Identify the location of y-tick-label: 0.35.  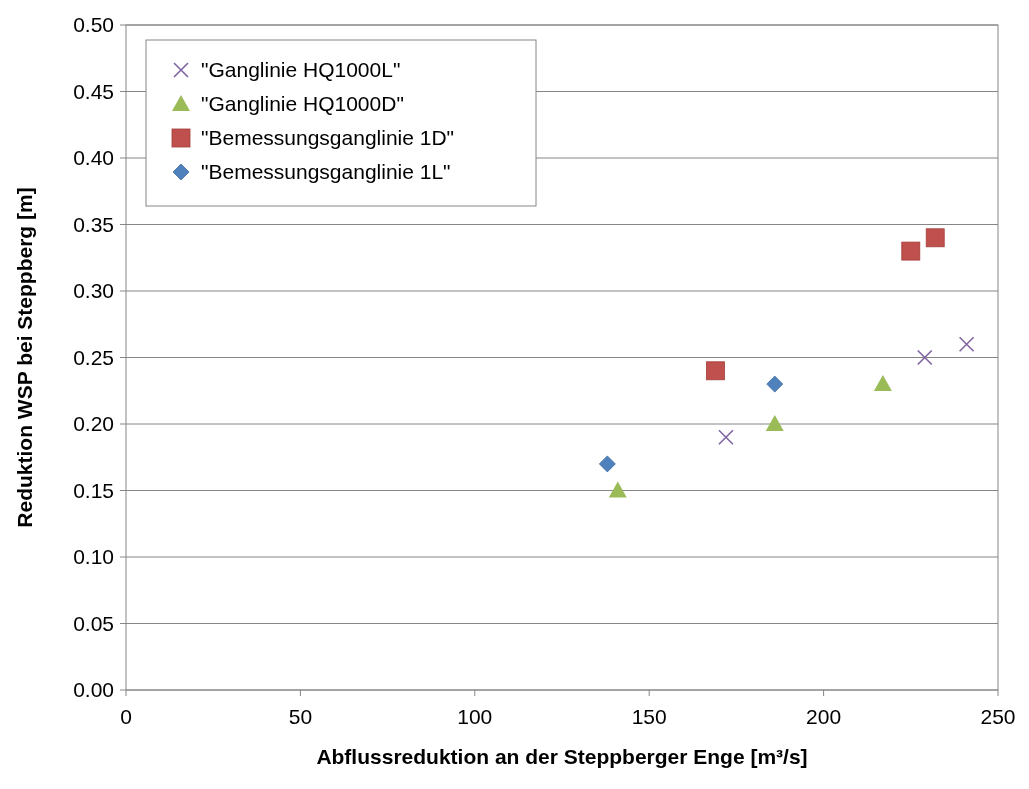
(93, 224).